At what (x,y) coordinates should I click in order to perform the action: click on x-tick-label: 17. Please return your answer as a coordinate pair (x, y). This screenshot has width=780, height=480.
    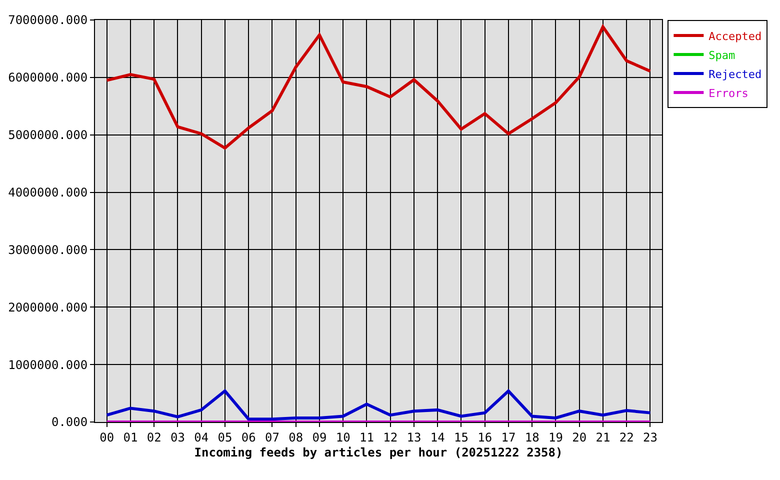
    Looking at the image, I should click on (508, 437).